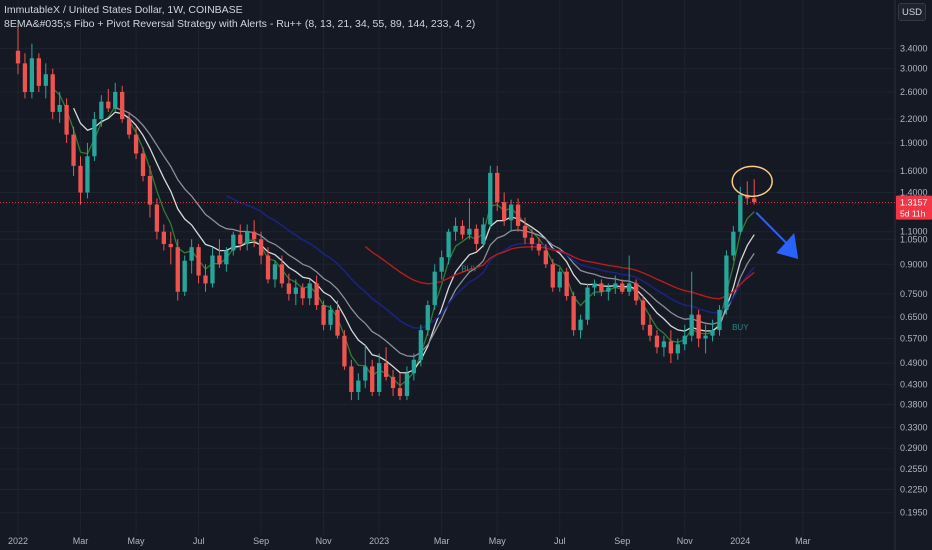 The height and width of the screenshot is (550, 932). I want to click on currency-button: USD, so click(912, 12).